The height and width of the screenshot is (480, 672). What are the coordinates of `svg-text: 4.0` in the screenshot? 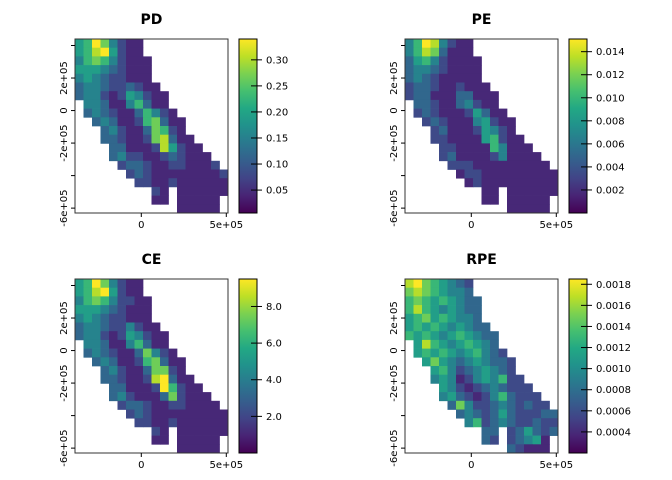 It's located at (274, 380).